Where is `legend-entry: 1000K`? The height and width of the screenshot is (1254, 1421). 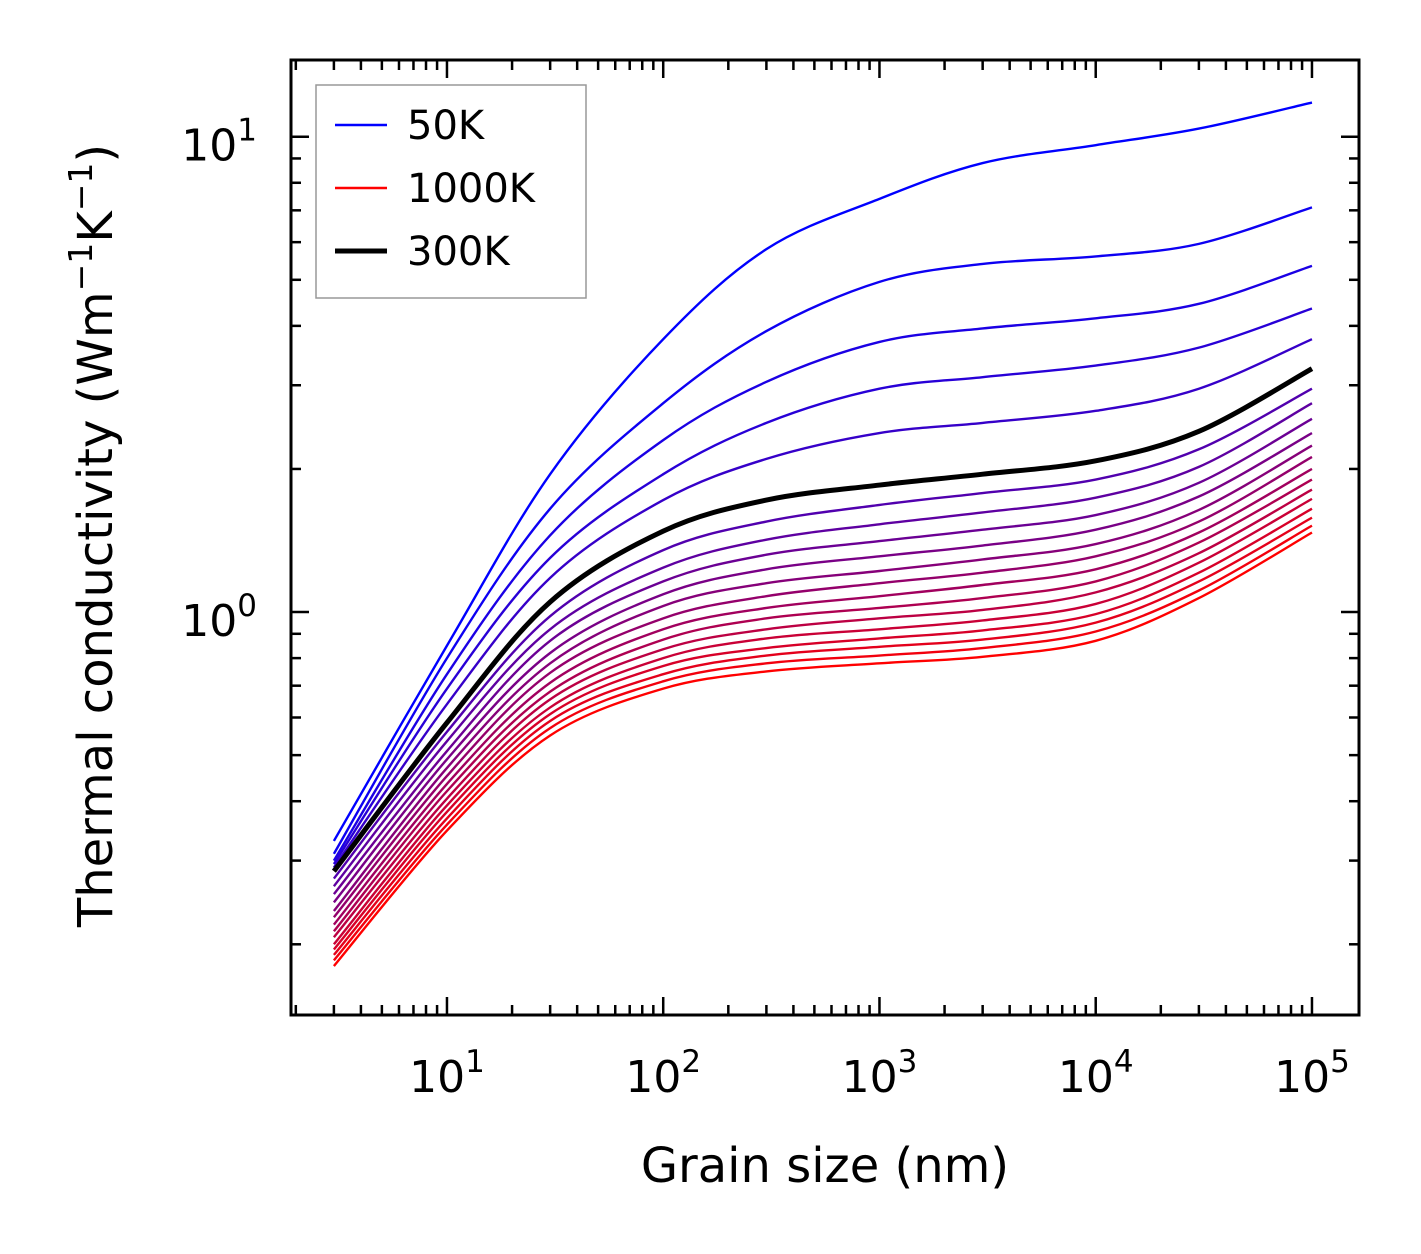
legend-entry: 1000K is located at coordinates (436, 189).